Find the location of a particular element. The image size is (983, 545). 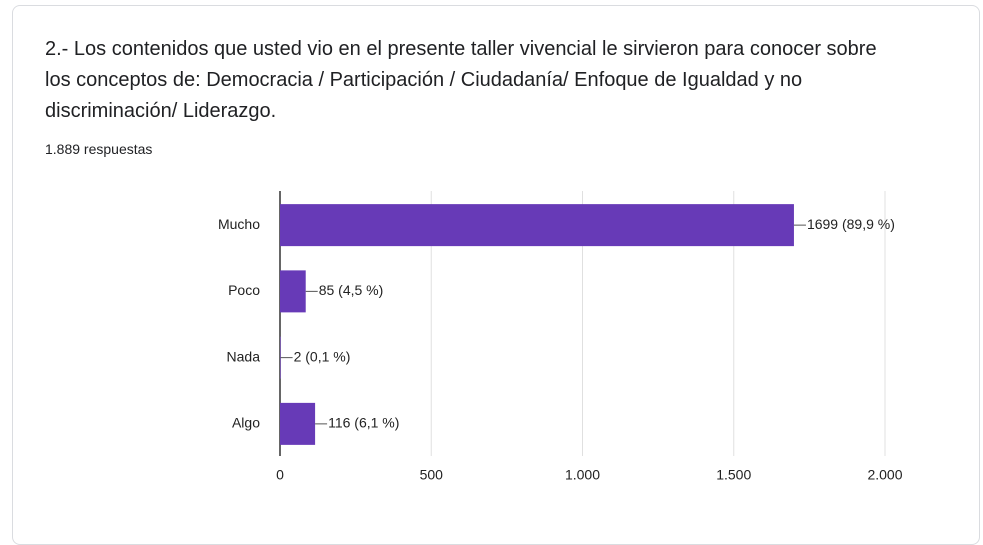

data-label: 2 (0,1 %) is located at coordinates (322, 356).